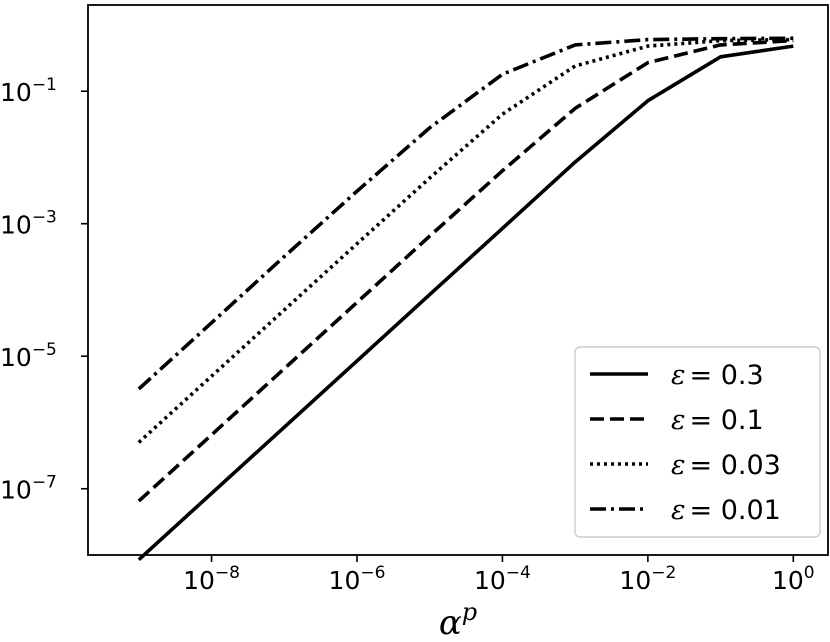 The image size is (830, 642). I want to click on legend: ε = 0.3 ε = 0.1 ε = 0.03 ε = 0.01, so click(697, 442).